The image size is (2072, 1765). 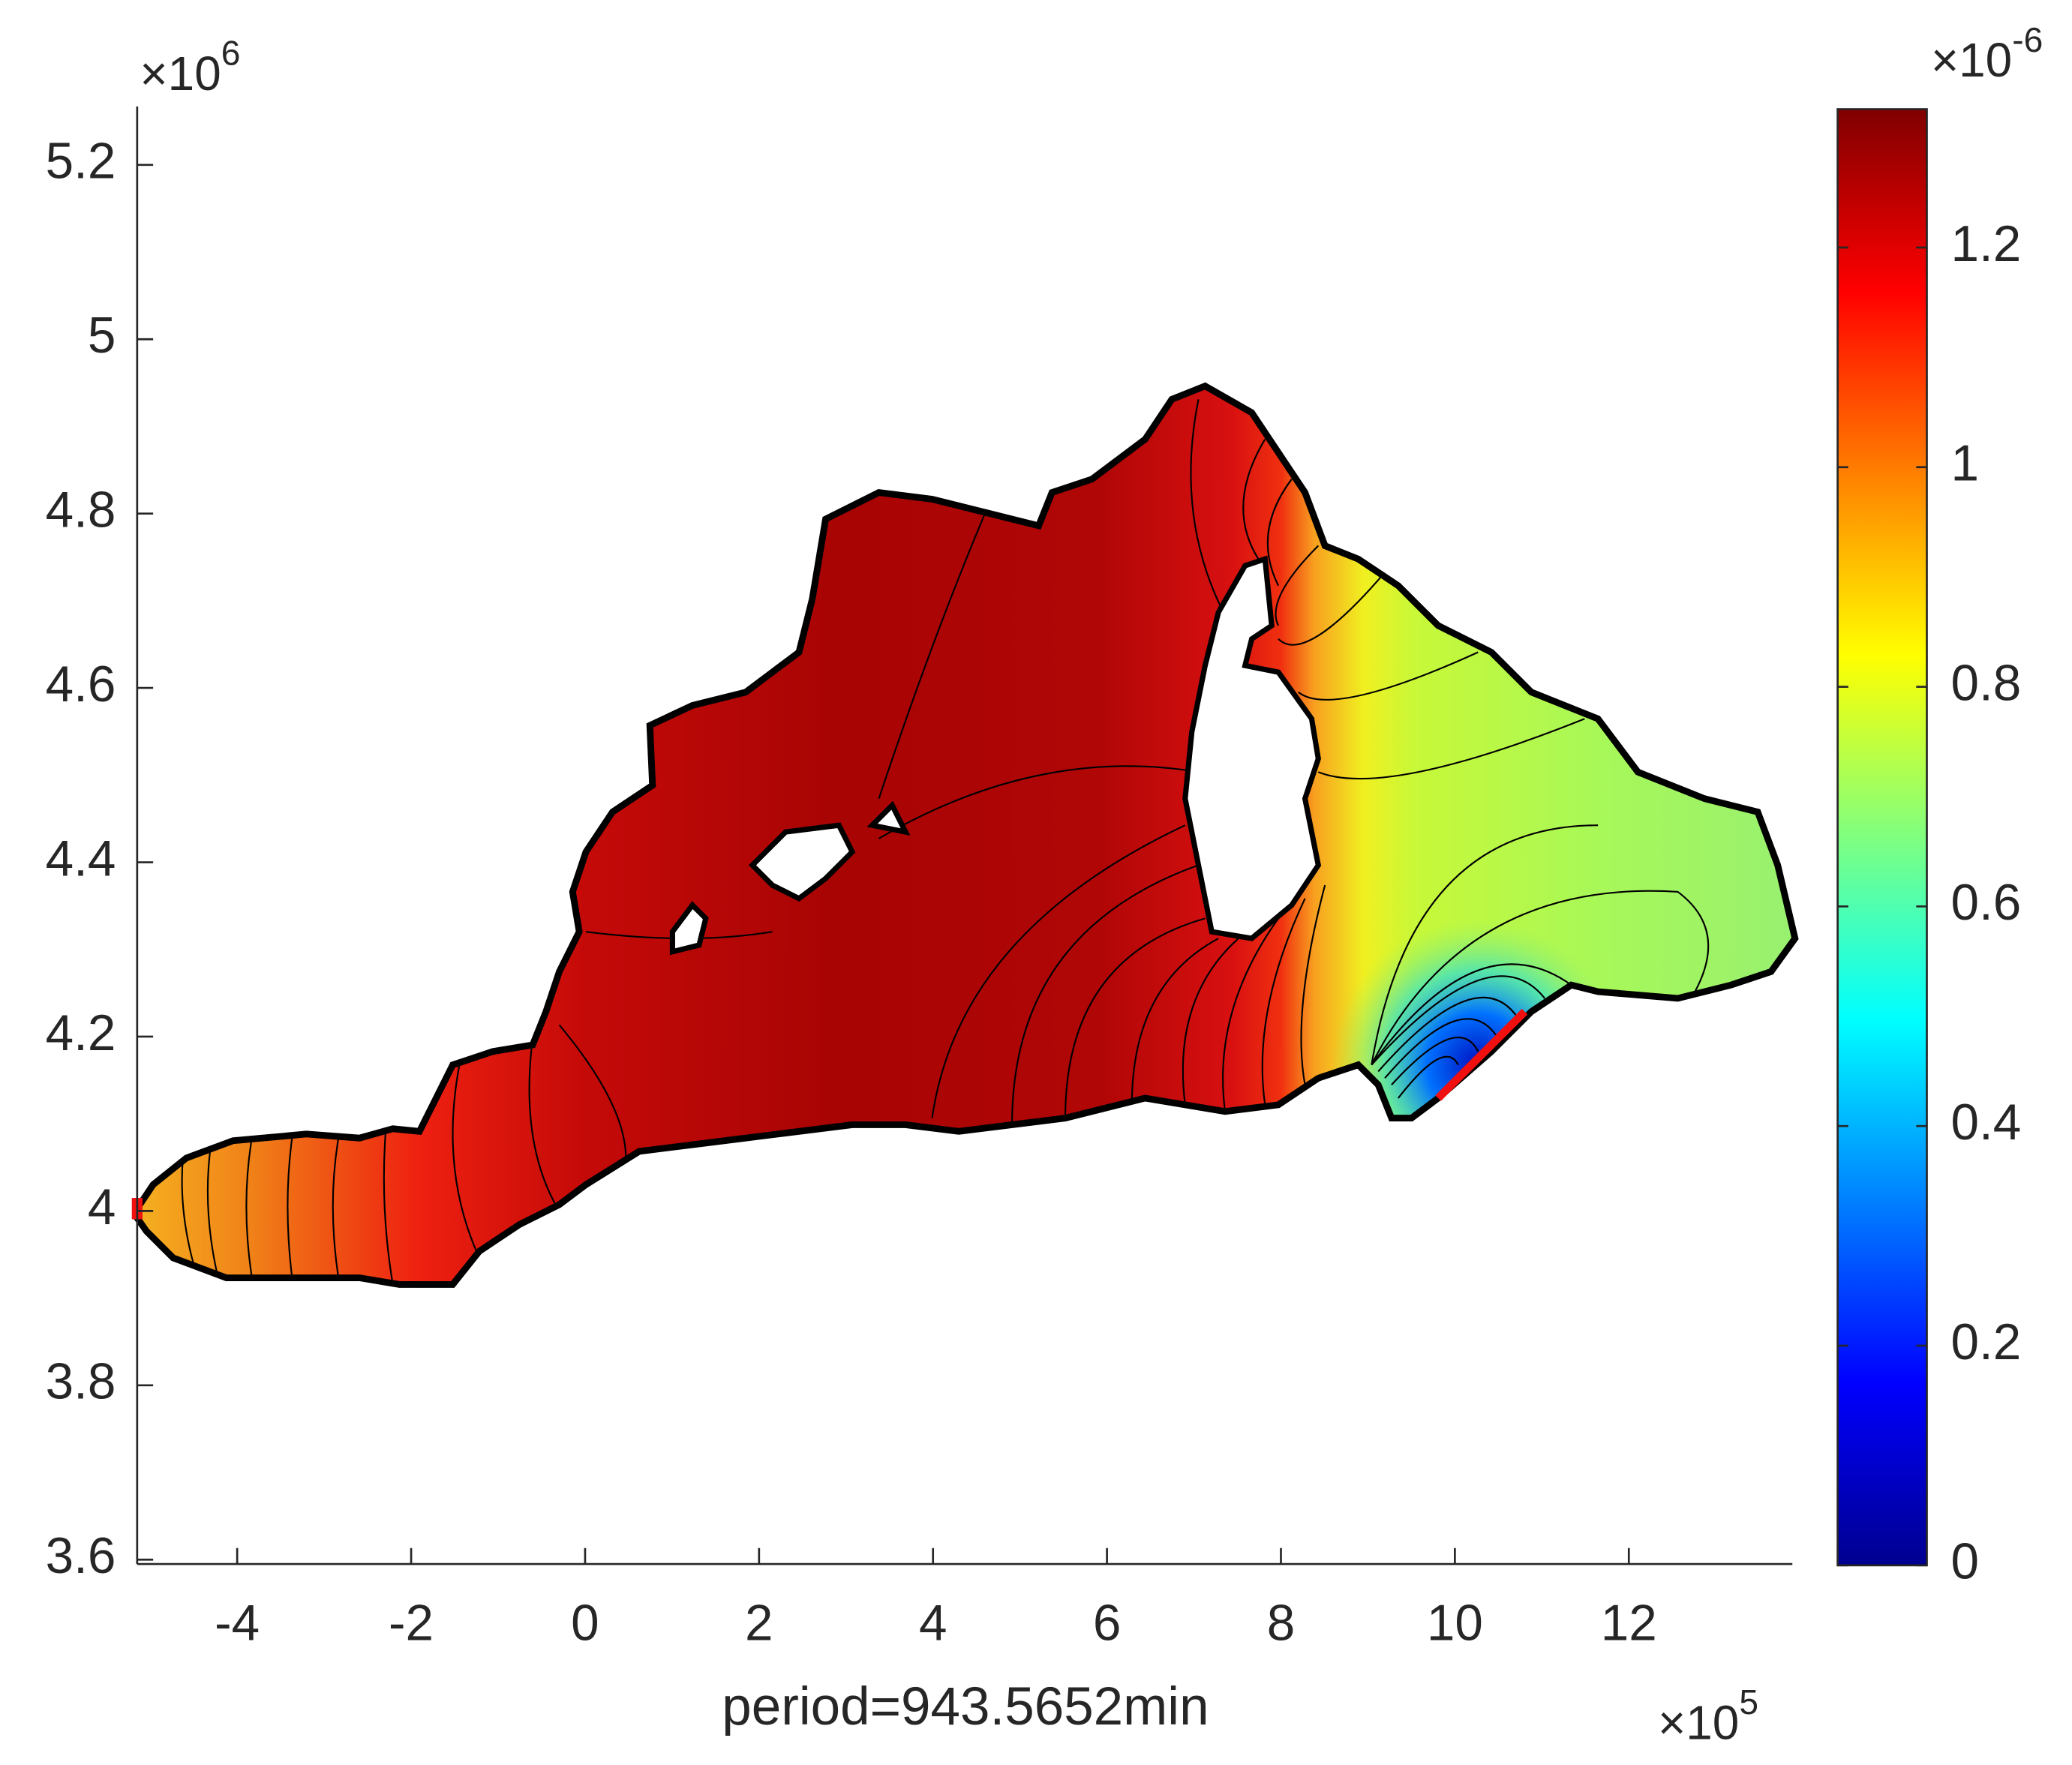 What do you see at coordinates (1107, 1623) in the screenshot?
I see `x-tick-label: 6` at bounding box center [1107, 1623].